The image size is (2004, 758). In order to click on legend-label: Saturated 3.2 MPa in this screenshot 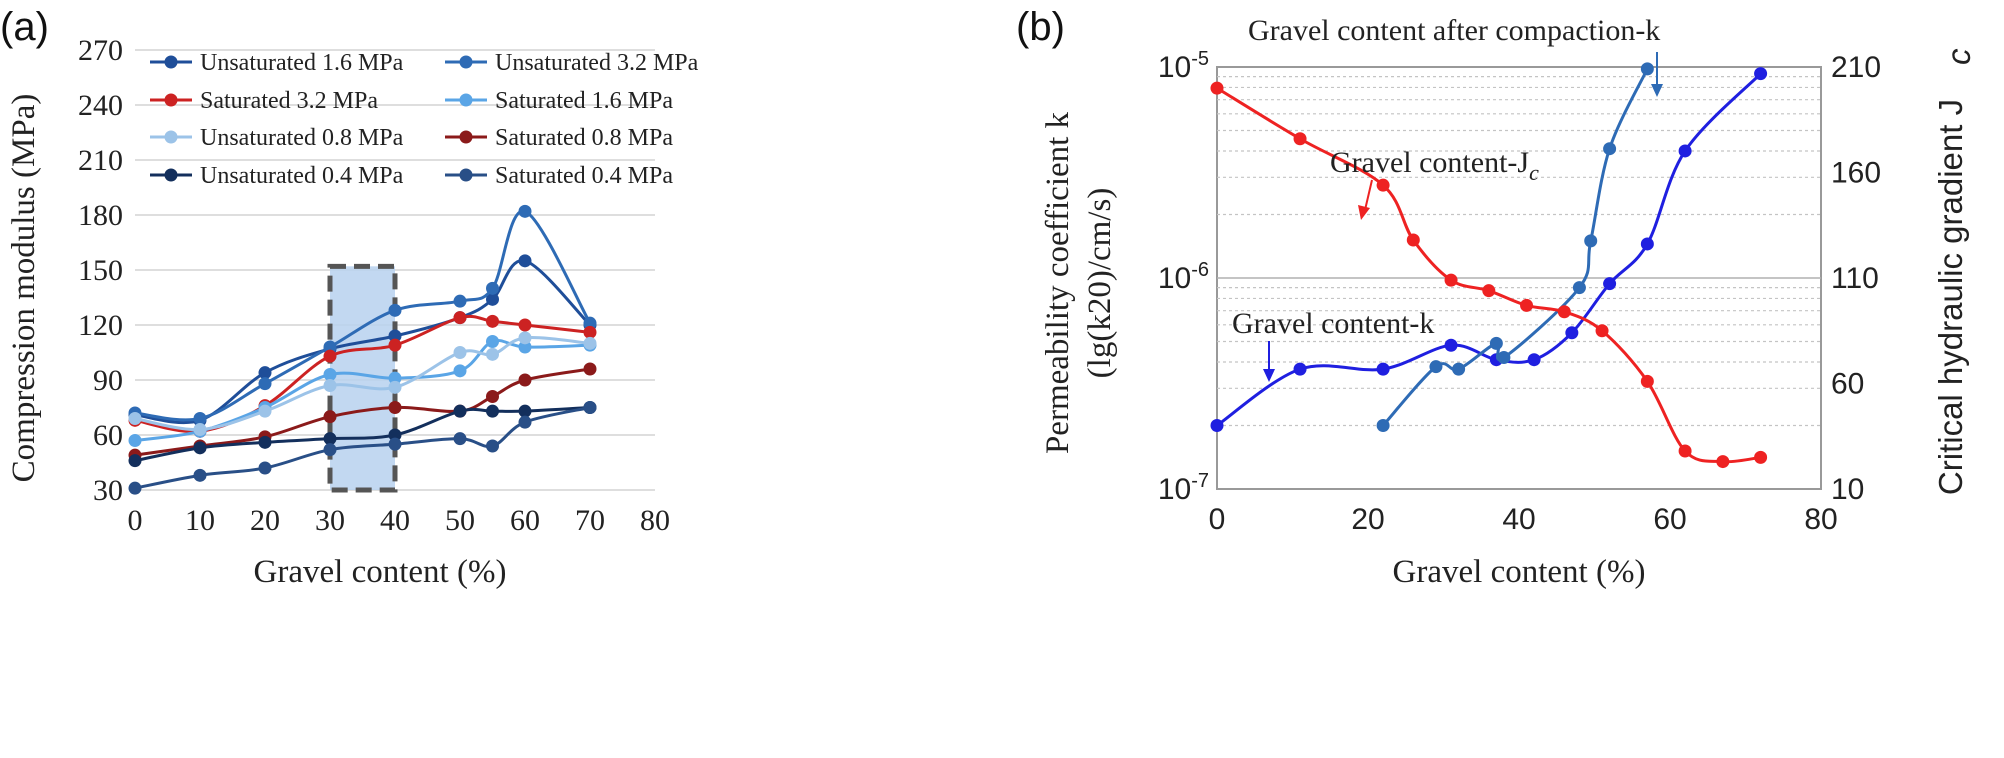, I will do `click(289, 101)`.